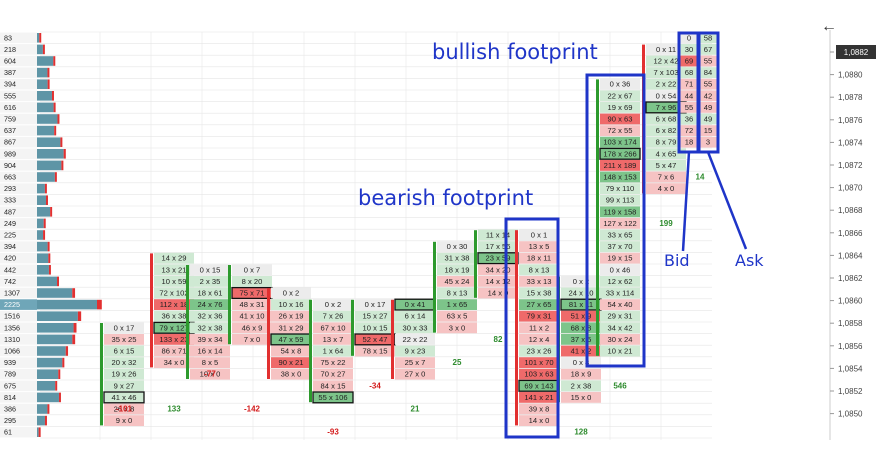  What do you see at coordinates (708, 130) in the screenshot?
I see `ask-value: 15` at bounding box center [708, 130].